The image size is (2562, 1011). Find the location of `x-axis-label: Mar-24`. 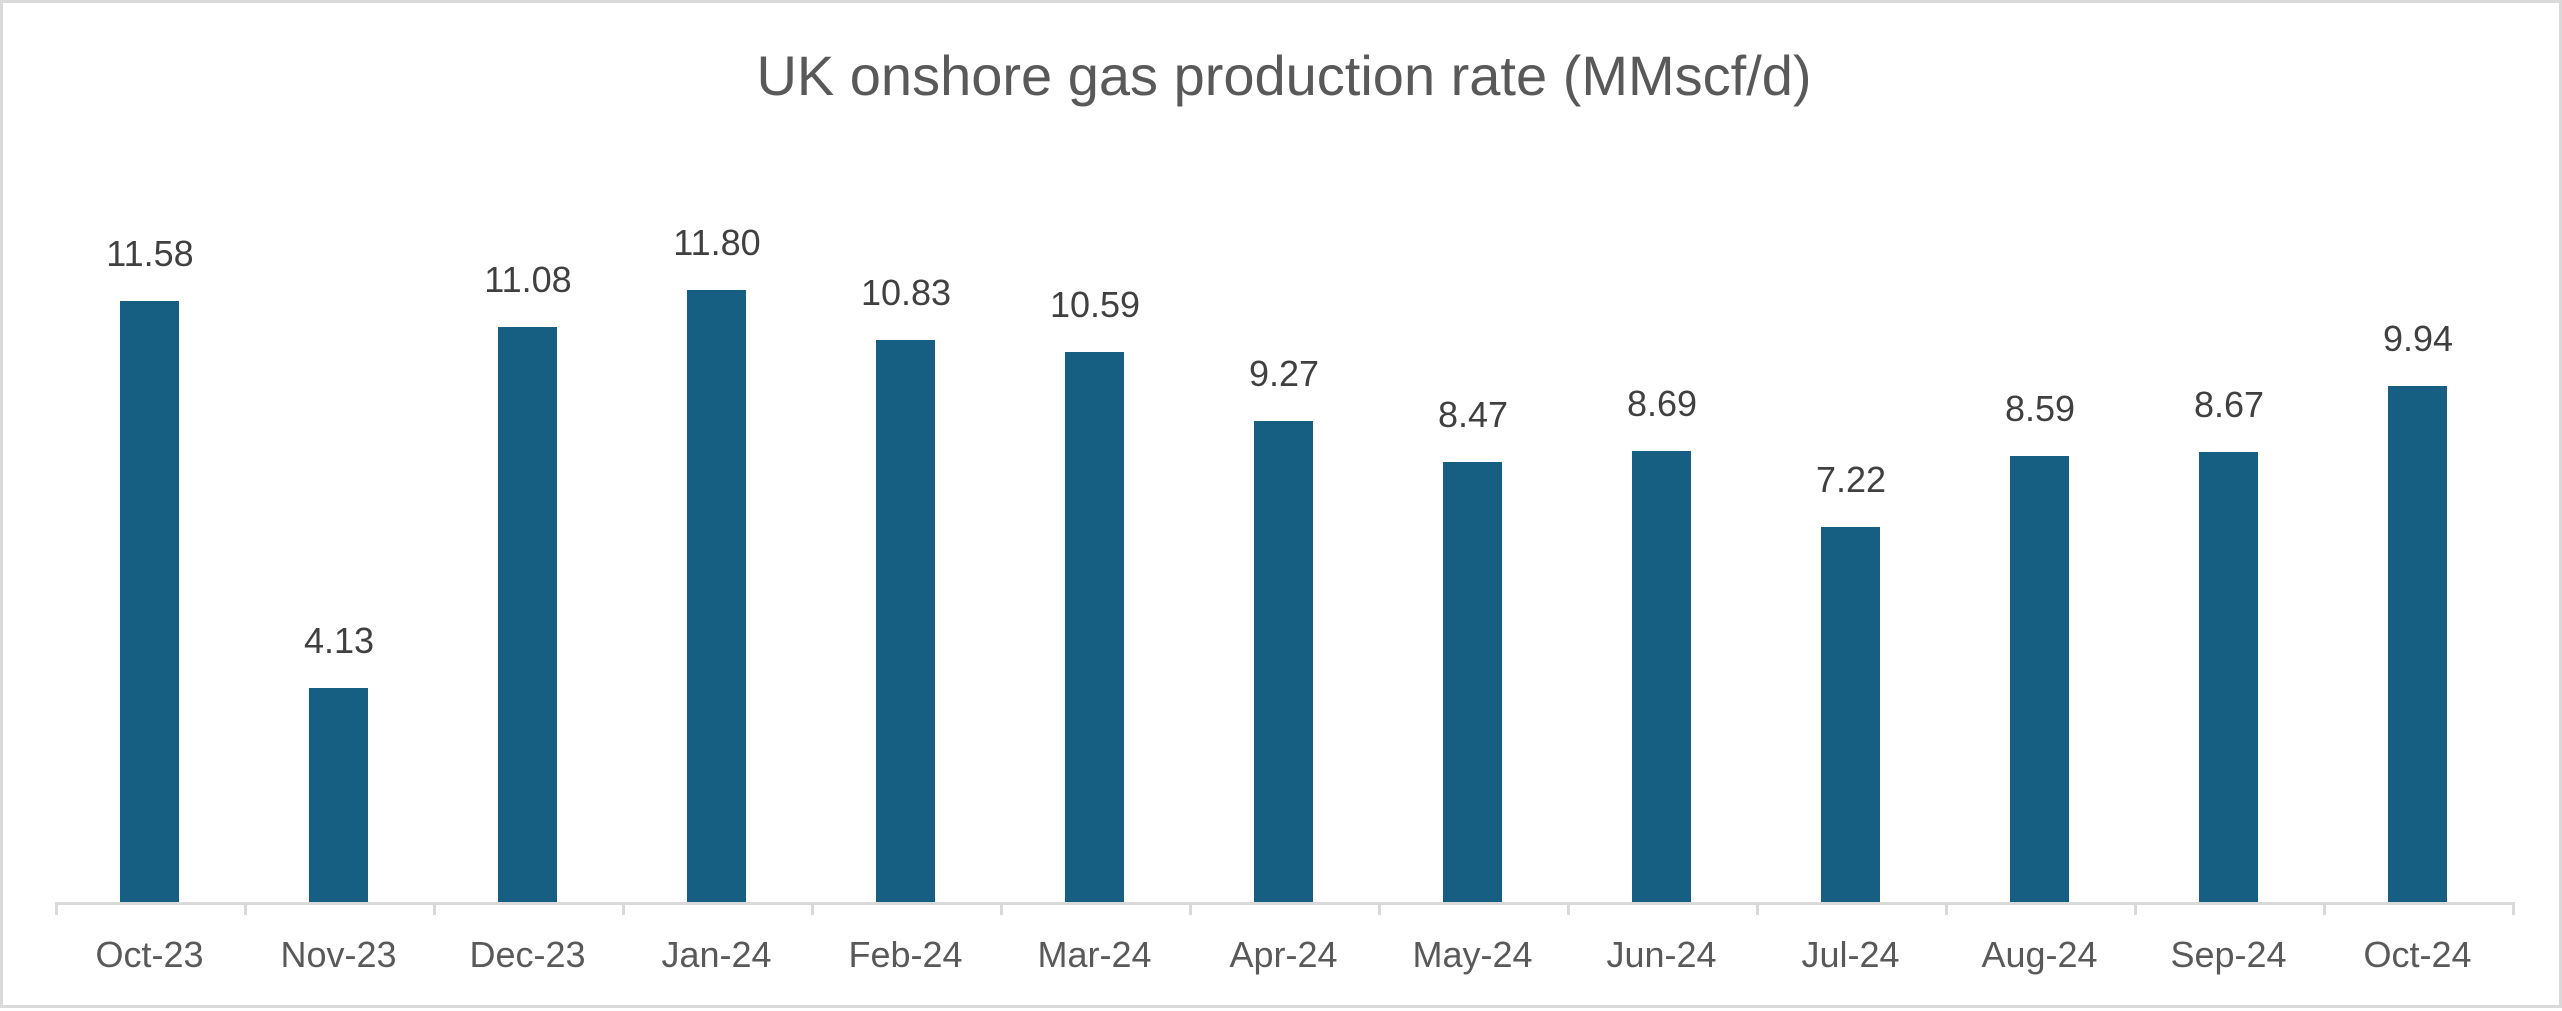

x-axis-label: Mar-24 is located at coordinates (1094, 954).